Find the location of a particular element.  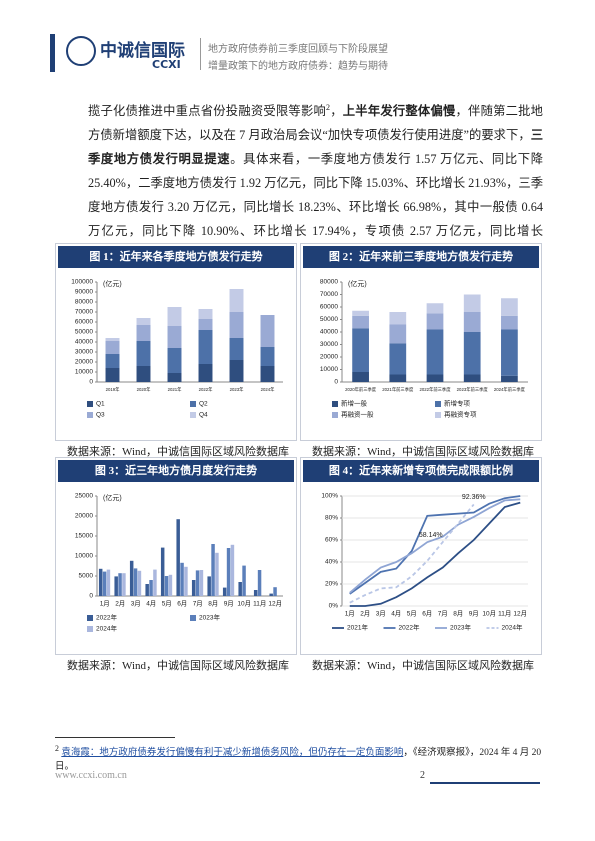

legend-label: 2021年 is located at coordinates (357, 627).